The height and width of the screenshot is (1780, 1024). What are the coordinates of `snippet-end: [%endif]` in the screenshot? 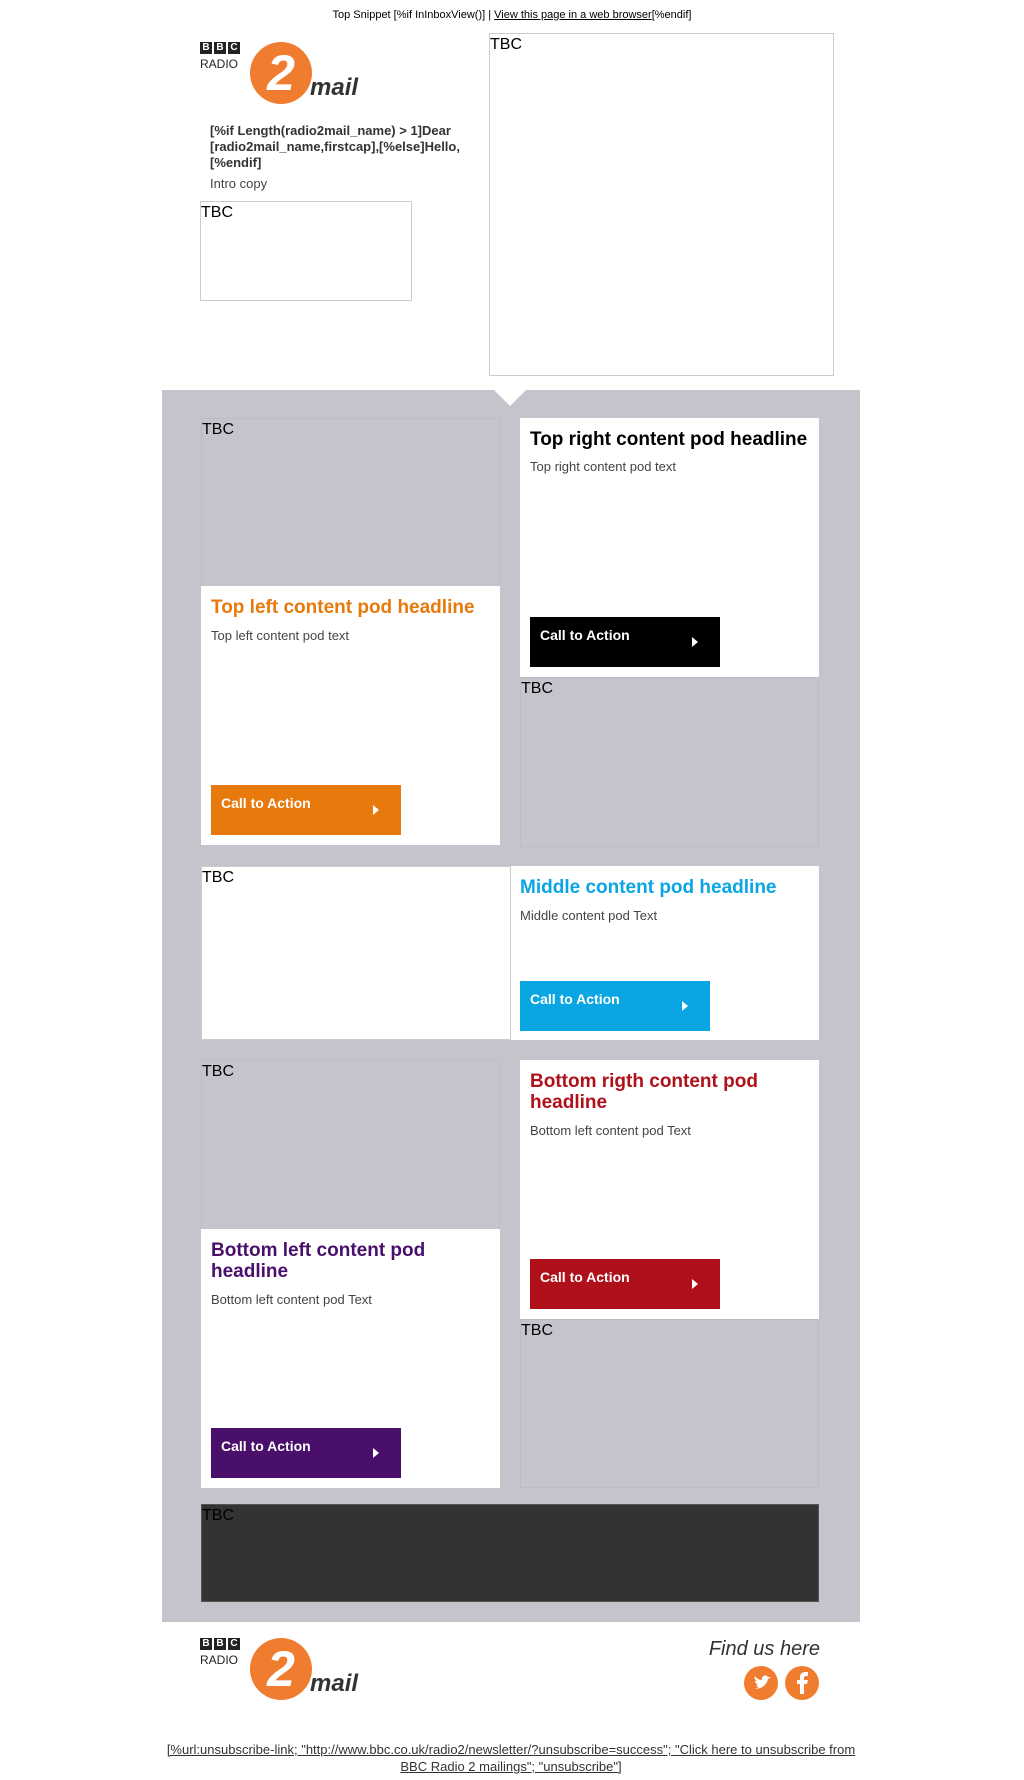 It's located at (671, 15).